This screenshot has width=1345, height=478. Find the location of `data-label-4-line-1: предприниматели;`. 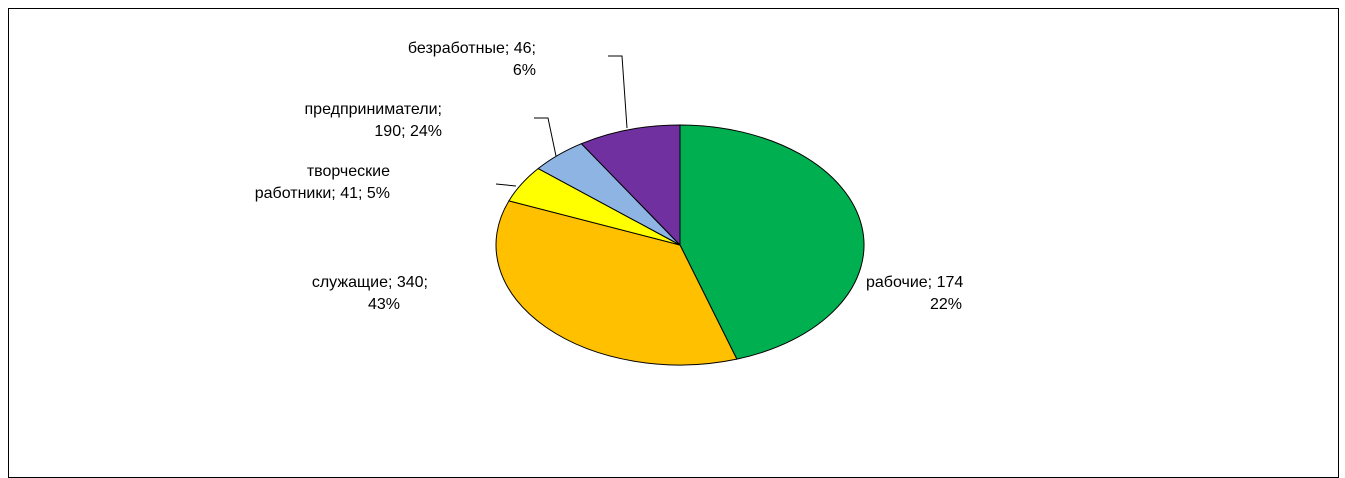

data-label-4-line-1: предприниматели; is located at coordinates (374, 109).